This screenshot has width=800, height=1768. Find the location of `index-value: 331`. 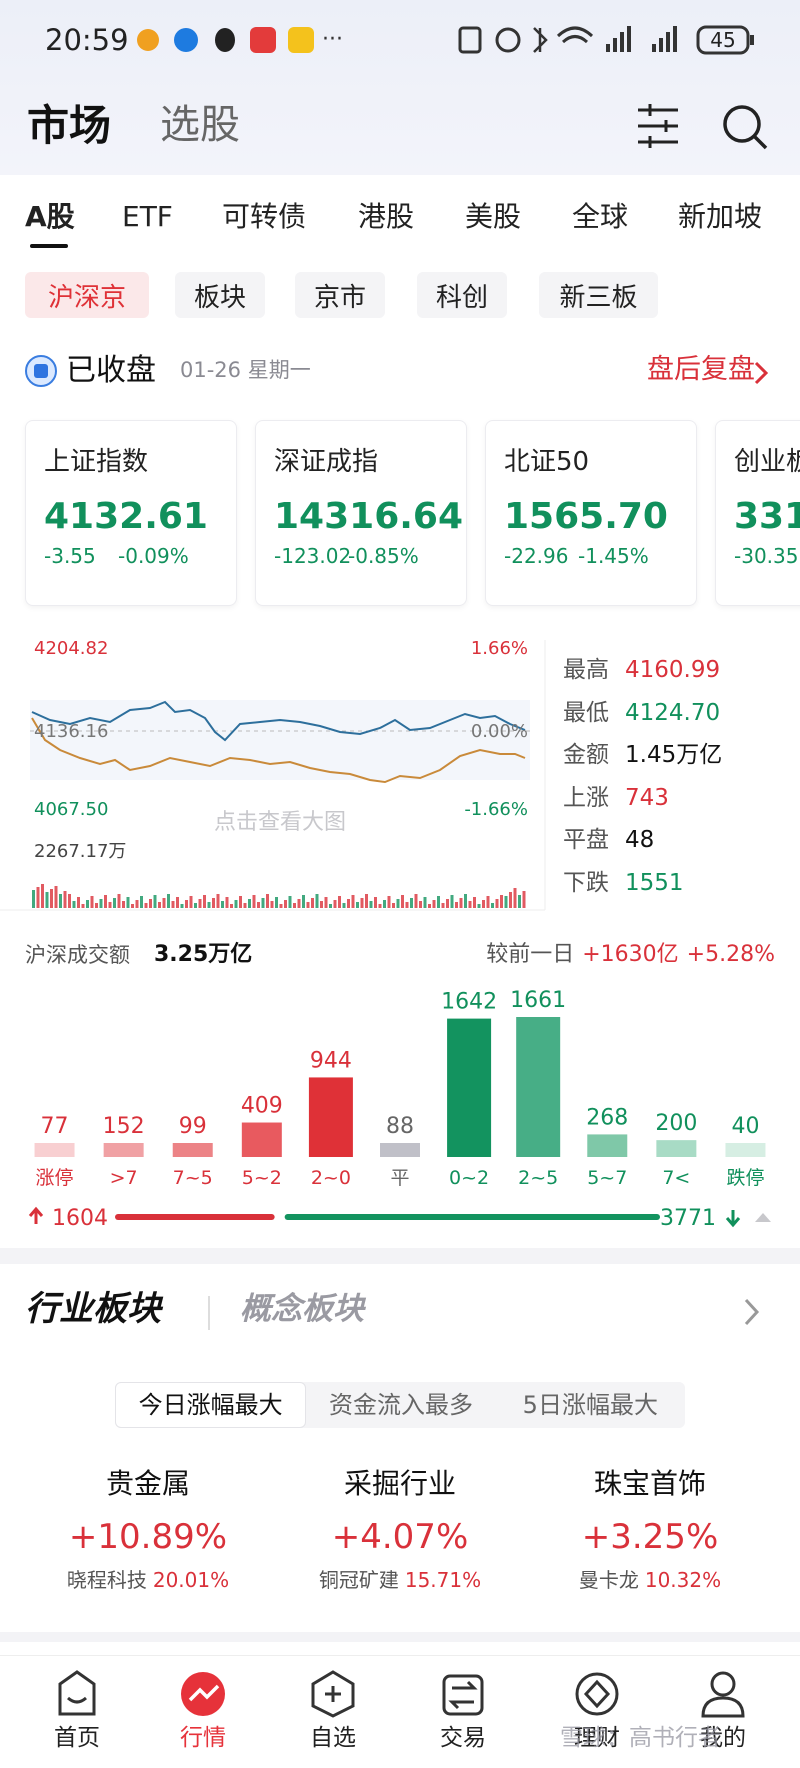

index-value: 331 is located at coordinates (767, 516).